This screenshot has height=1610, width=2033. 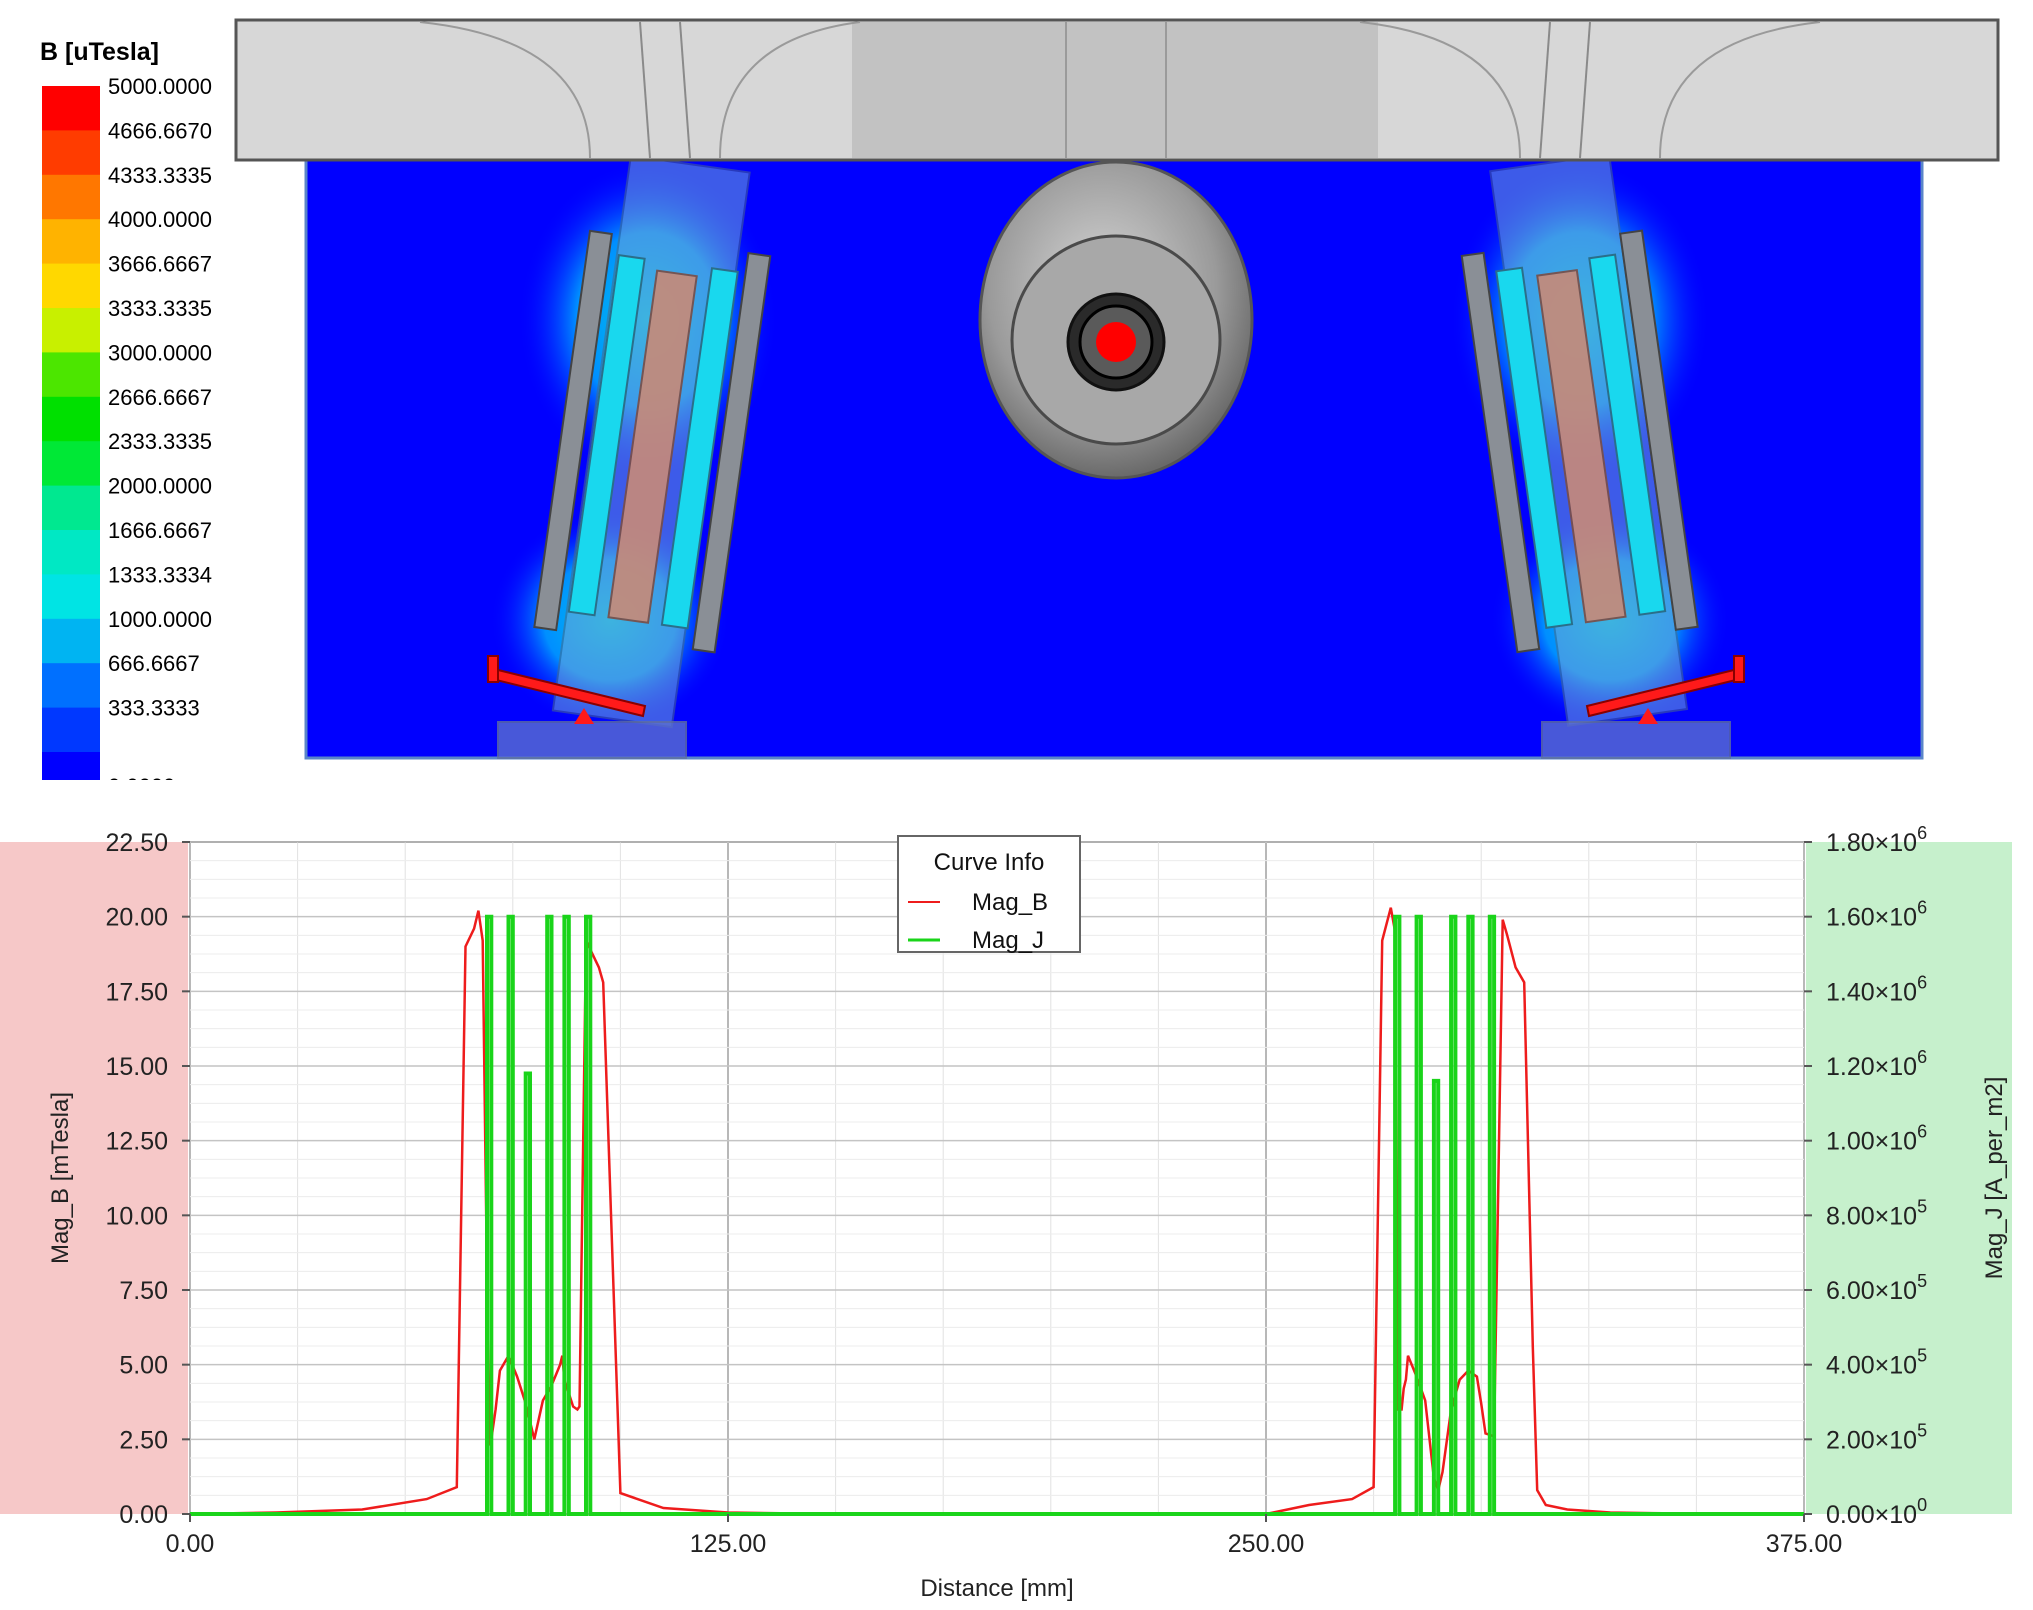 What do you see at coordinates (160, 308) in the screenshot?
I see `legend-value: 3333.3335` at bounding box center [160, 308].